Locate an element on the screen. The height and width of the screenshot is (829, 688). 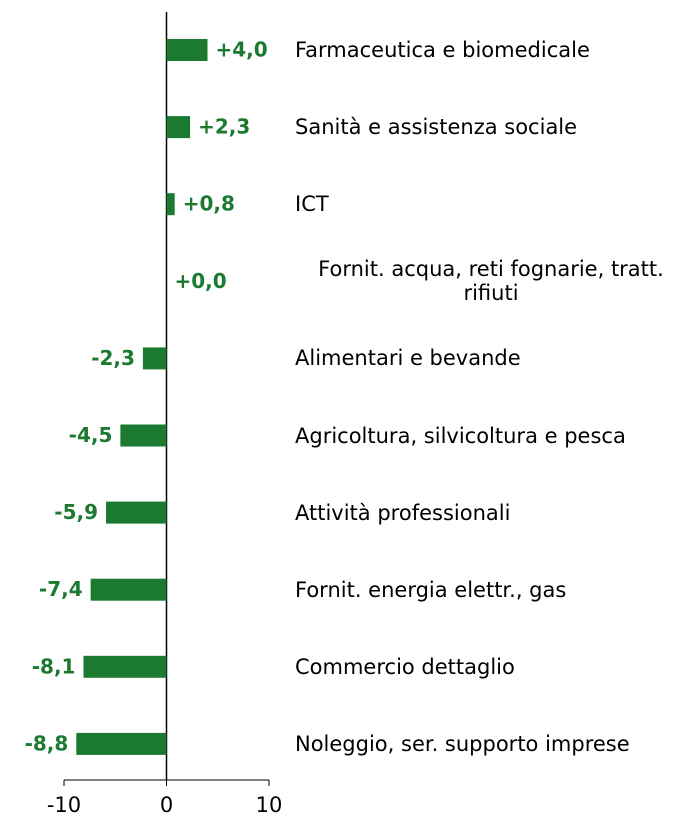
category-label-wrap: Sanità e assistenza sociale is located at coordinates (491, 127).